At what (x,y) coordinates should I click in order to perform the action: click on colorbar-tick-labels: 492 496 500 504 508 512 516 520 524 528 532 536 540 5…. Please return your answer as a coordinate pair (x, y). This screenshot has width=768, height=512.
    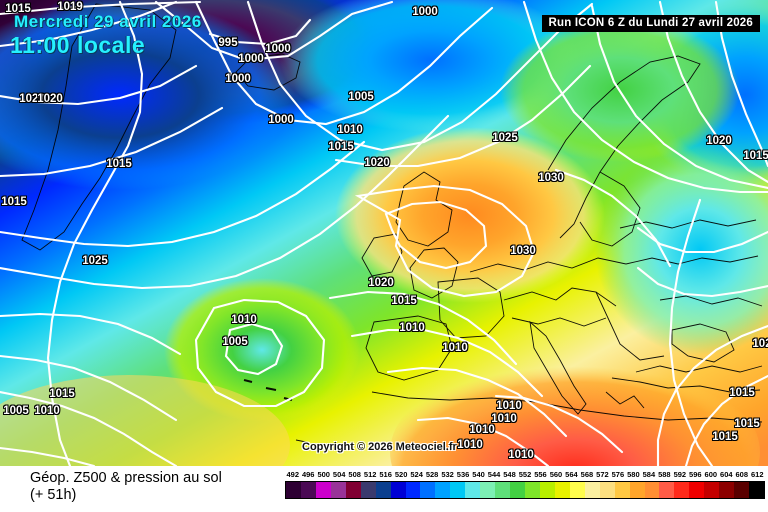
    Looking at the image, I should click on (525, 475).